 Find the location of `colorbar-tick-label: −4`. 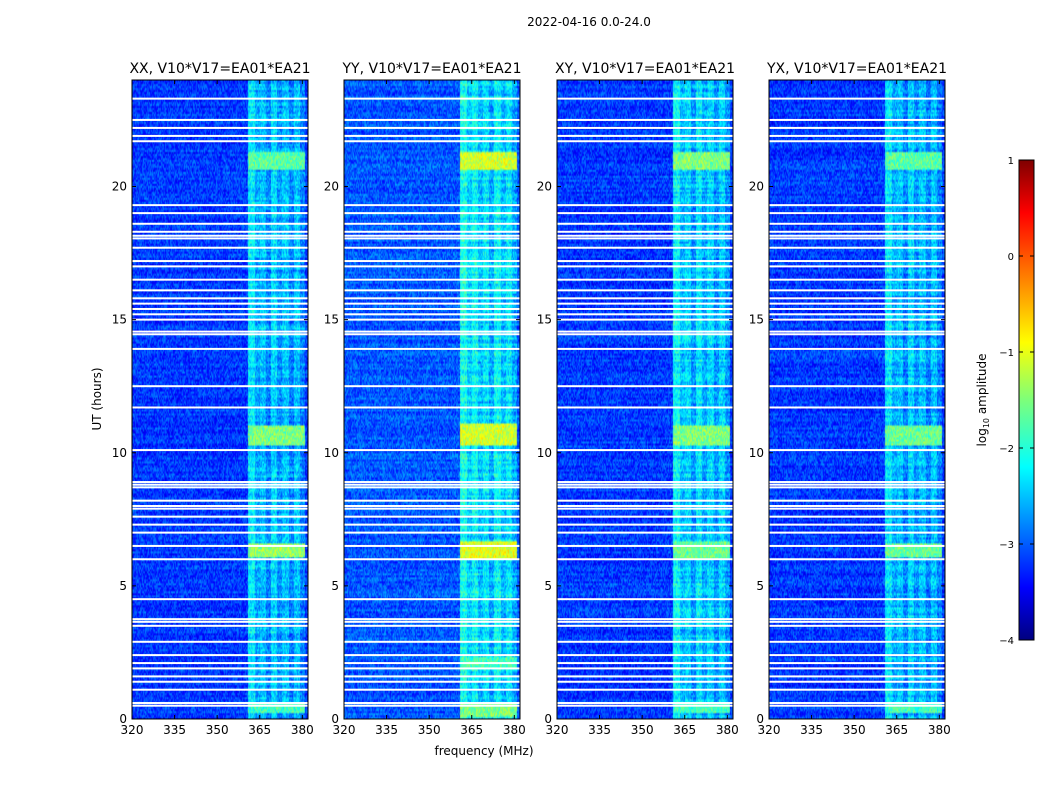

colorbar-tick-label: −4 is located at coordinates (1006, 641).